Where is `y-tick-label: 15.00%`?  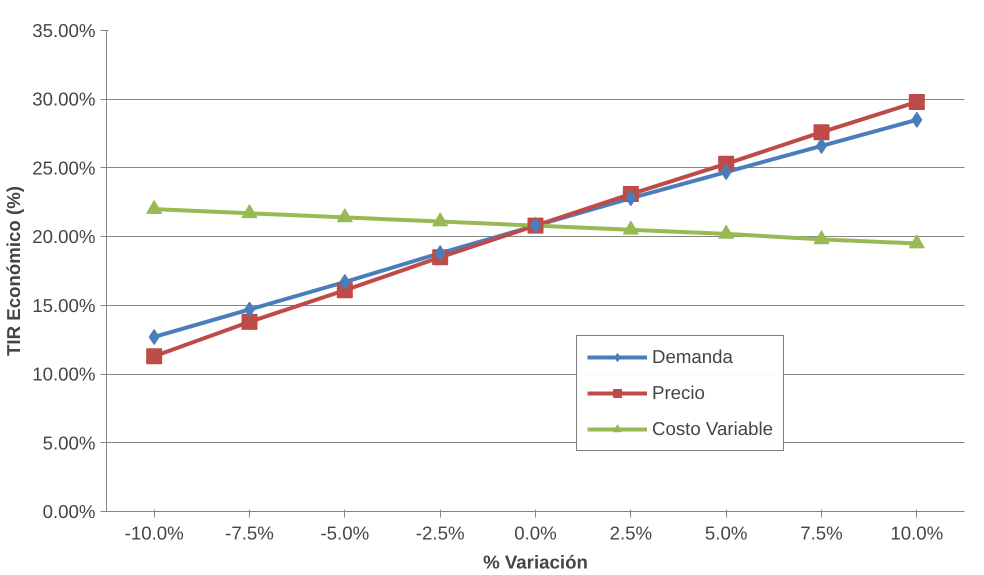 y-tick-label: 15.00% is located at coordinates (64, 305).